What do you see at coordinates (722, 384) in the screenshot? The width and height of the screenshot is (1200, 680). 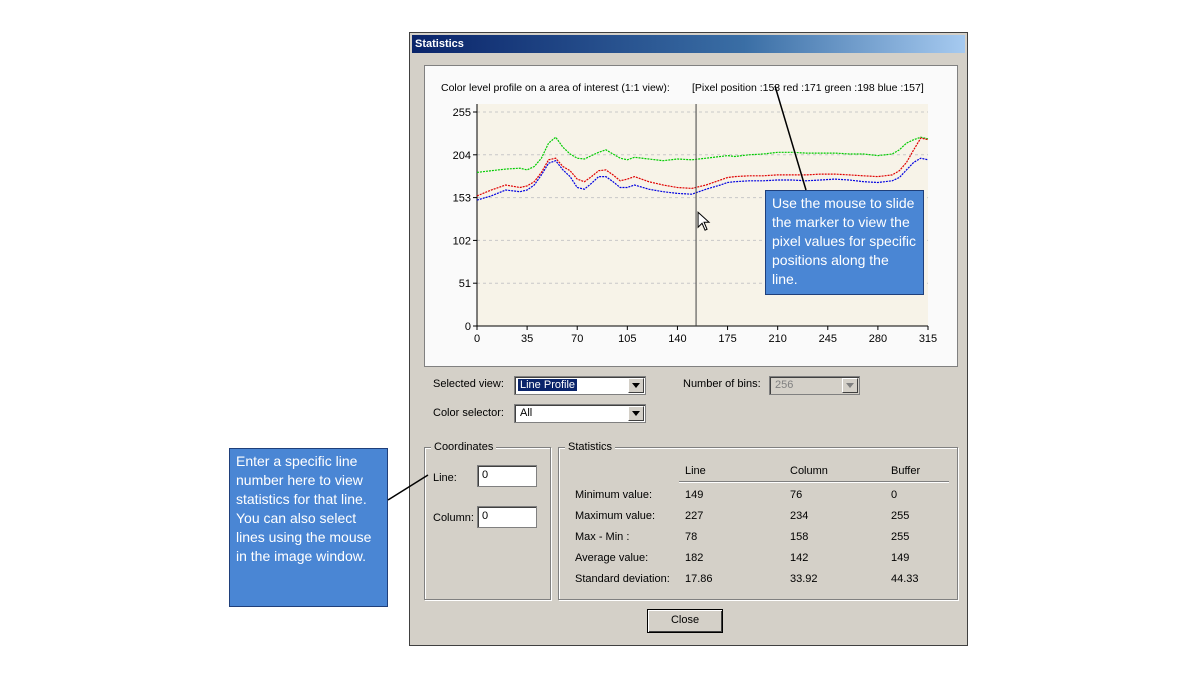 I see `number-of-bins-label: Number of bins:` at bounding box center [722, 384].